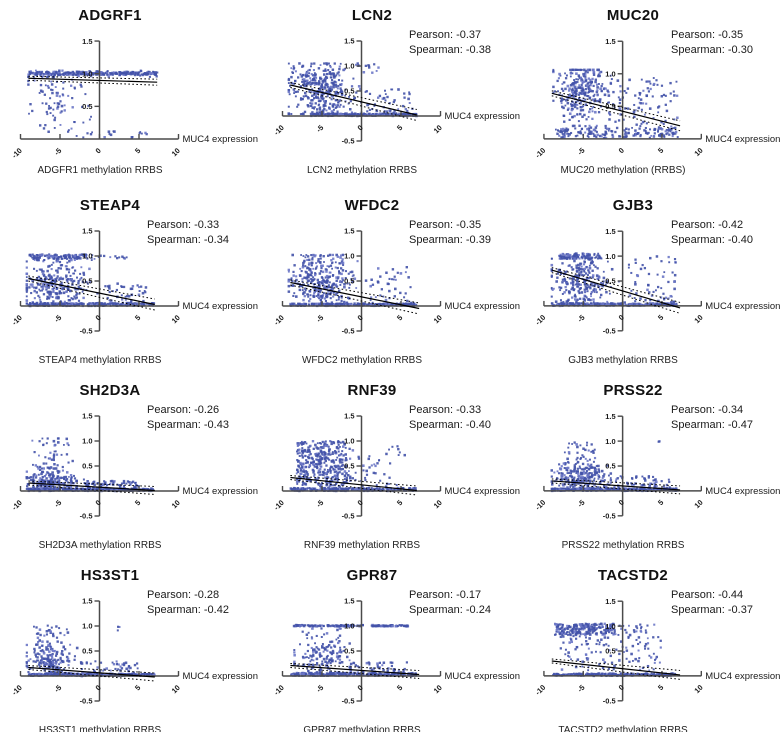  What do you see at coordinates (450, 233) in the screenshot?
I see `correlation-stats: Pearson: -0.35 Spearman: -0.39` at bounding box center [450, 233].